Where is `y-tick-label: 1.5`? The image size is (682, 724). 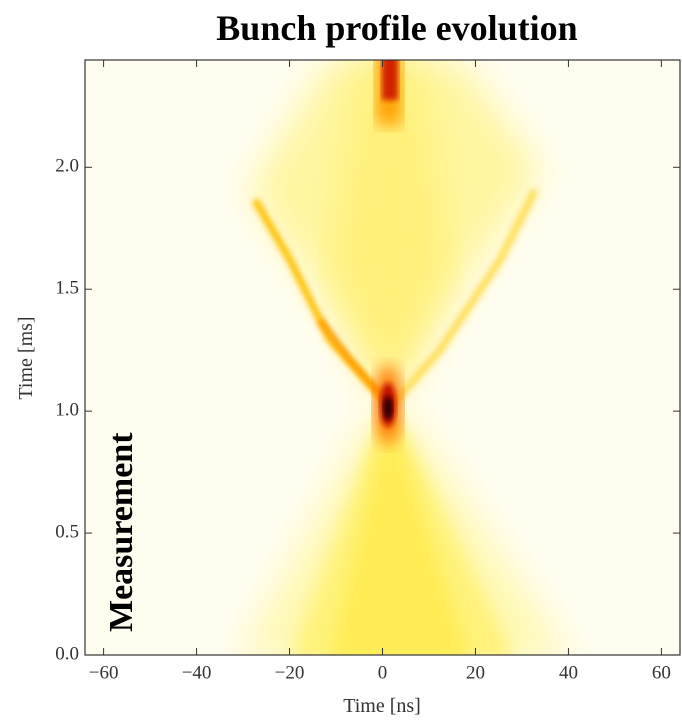 y-tick-label: 1.5 is located at coordinates (67, 288).